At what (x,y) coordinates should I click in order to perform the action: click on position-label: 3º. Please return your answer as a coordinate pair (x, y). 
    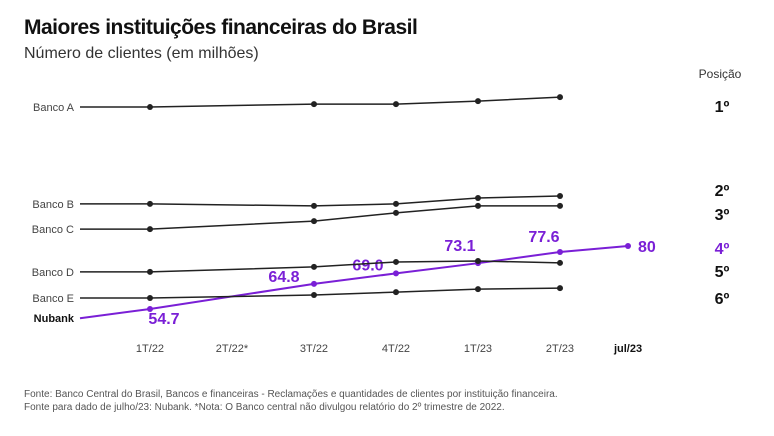
    Looking at the image, I should click on (722, 215).